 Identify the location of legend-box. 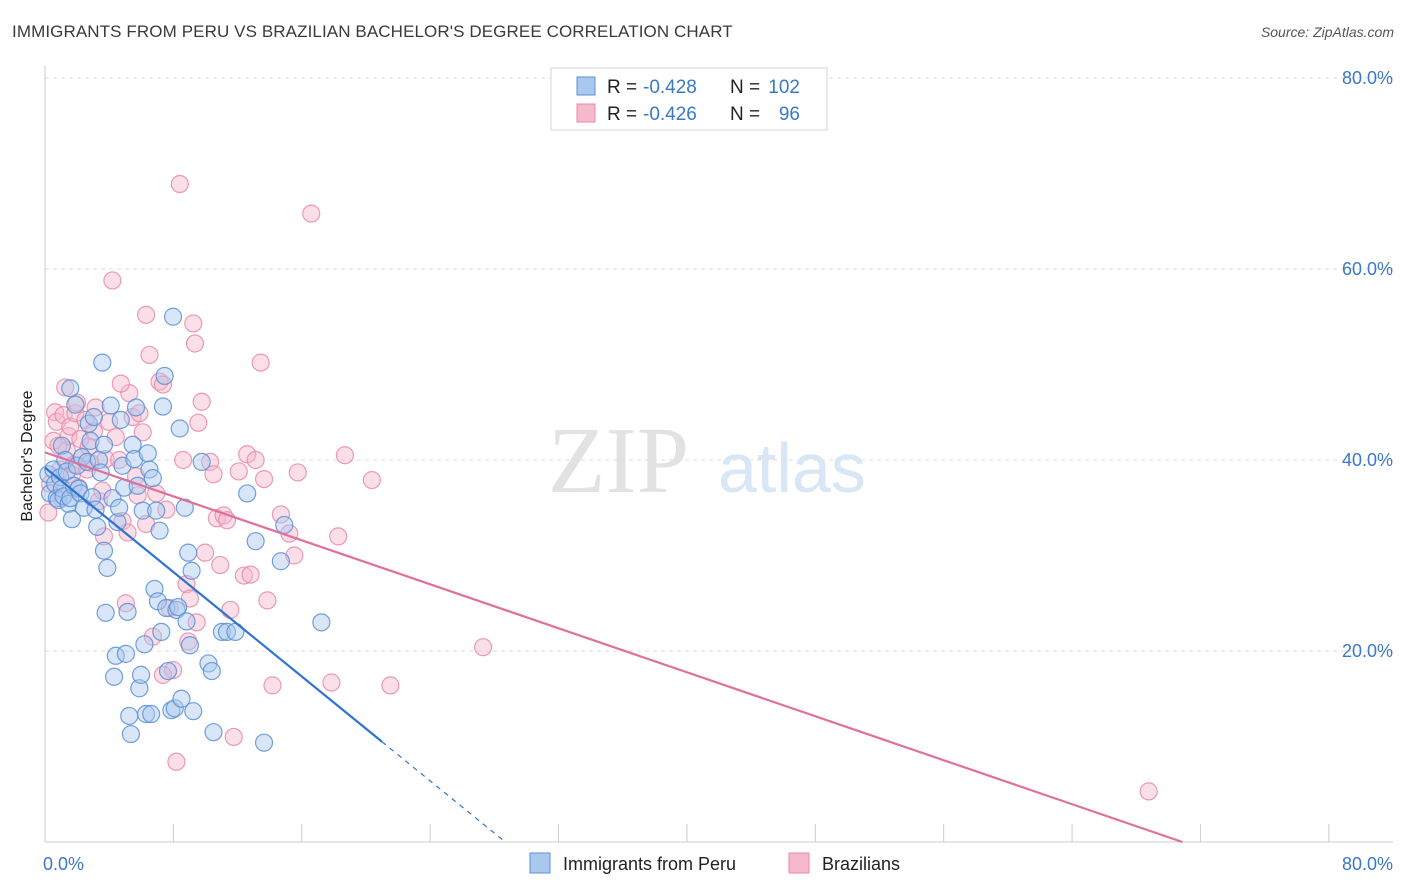
(689, 99).